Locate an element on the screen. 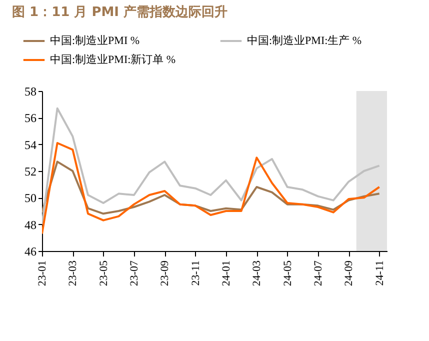 The height and width of the screenshot is (341, 429). legend-label: 中国:制造业PMI:新订单 % is located at coordinates (113, 59).